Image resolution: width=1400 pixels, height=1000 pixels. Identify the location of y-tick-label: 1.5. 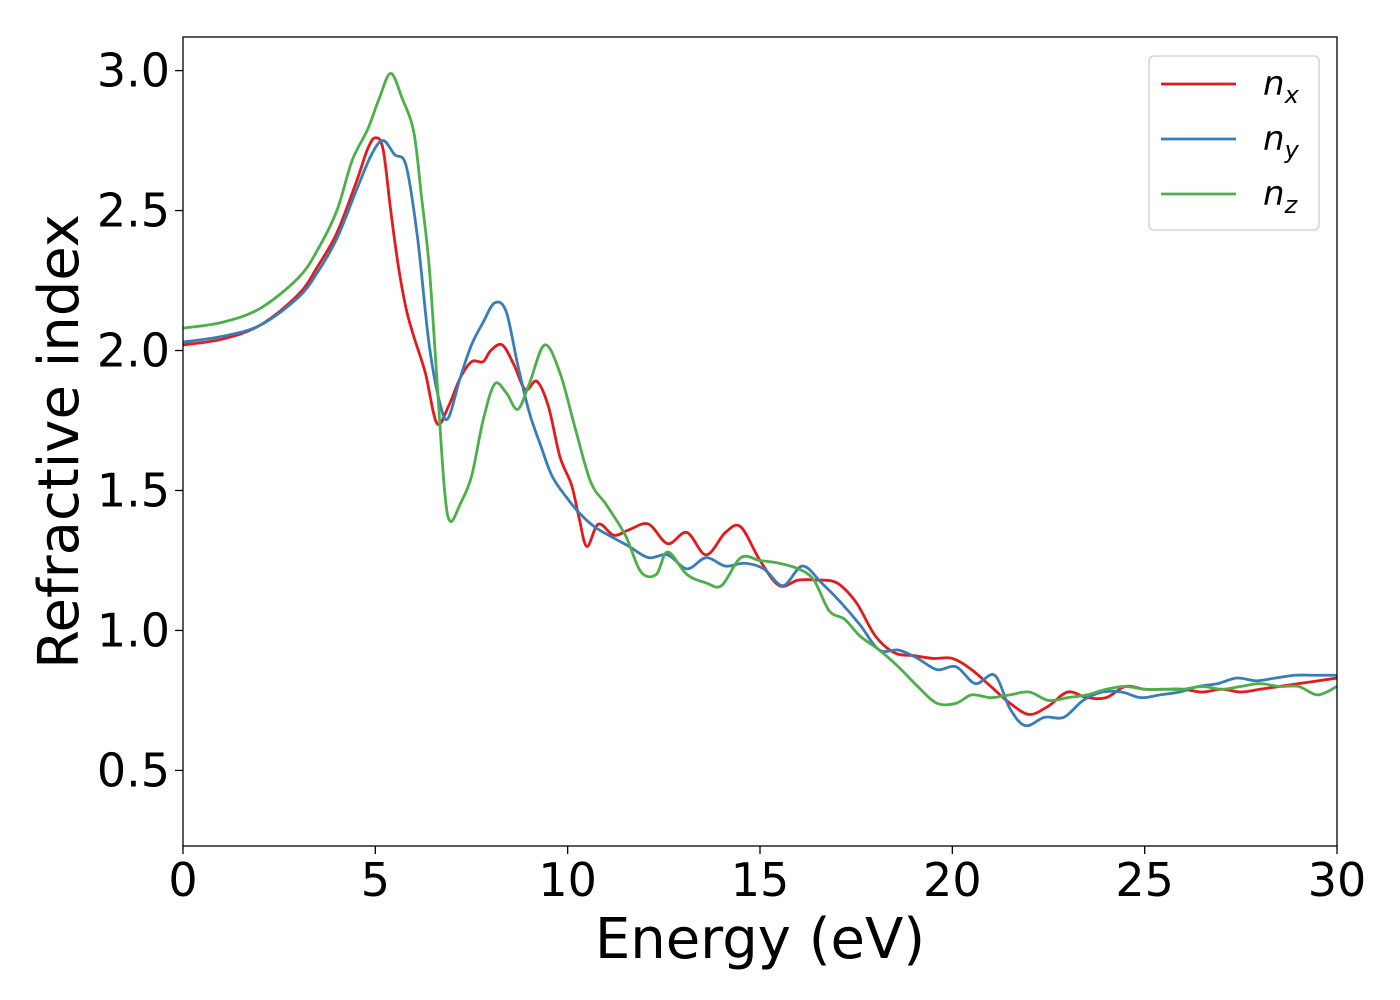
(133, 490).